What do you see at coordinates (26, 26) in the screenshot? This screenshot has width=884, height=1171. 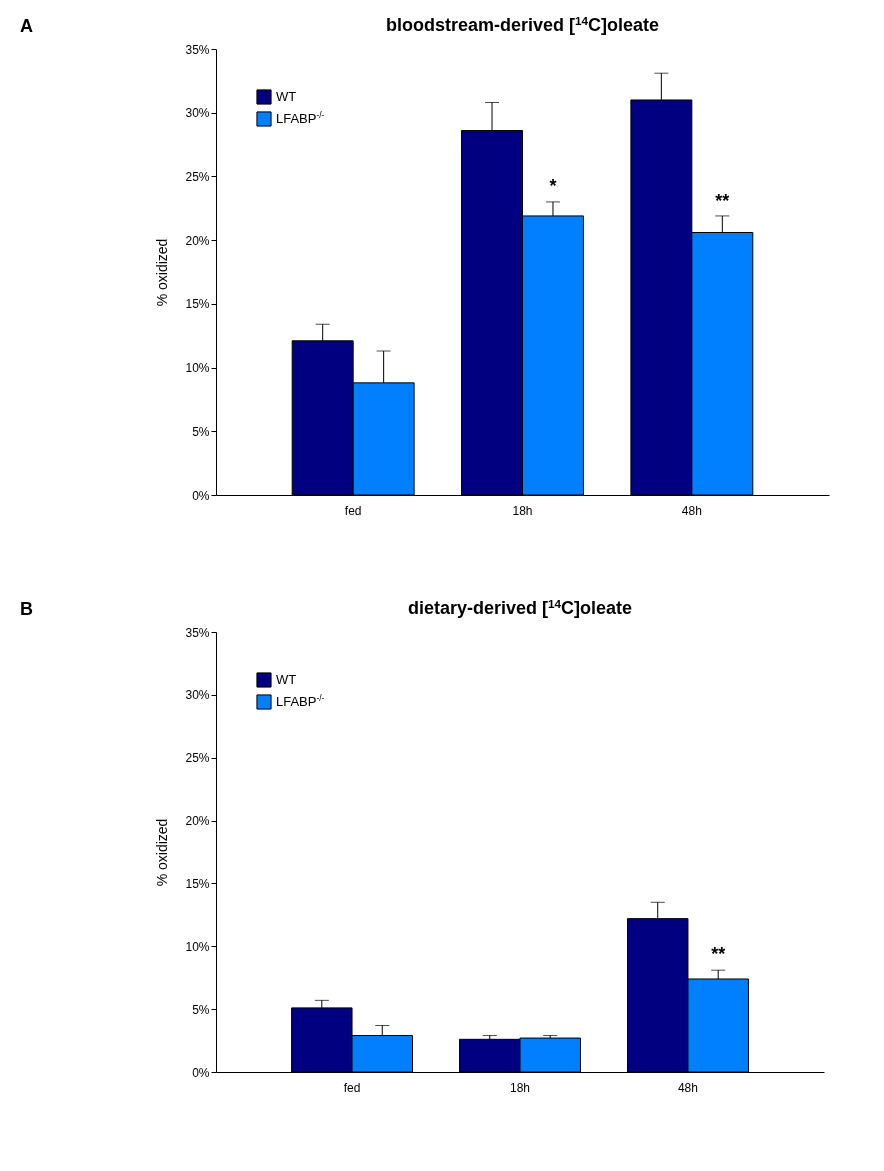 I see `text: A` at bounding box center [26, 26].